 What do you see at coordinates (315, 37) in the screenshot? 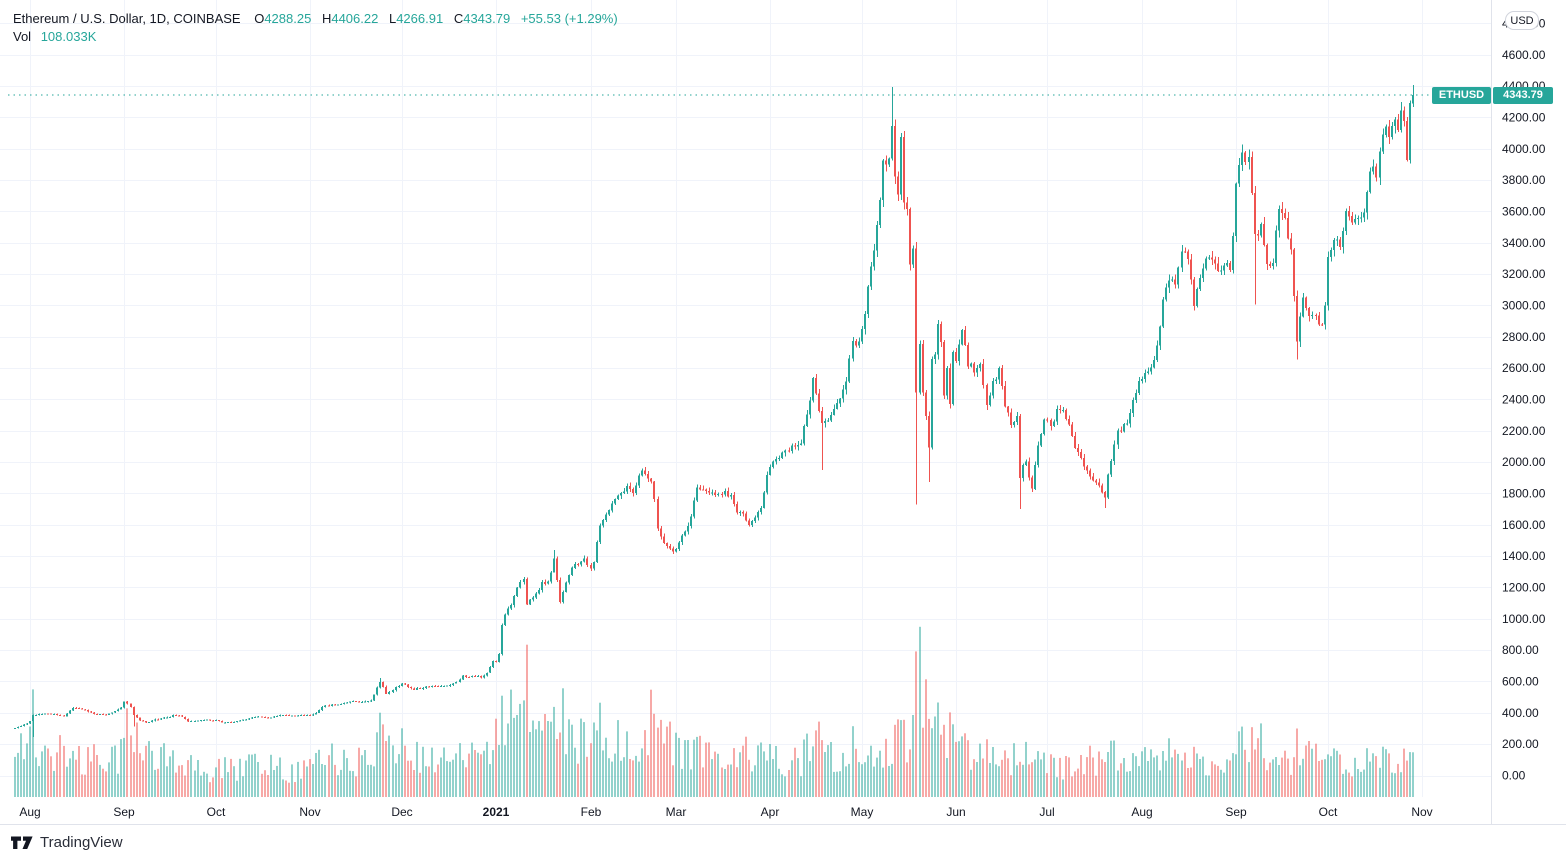
I see `legend-volume-row: Vol 108.033K` at bounding box center [315, 37].